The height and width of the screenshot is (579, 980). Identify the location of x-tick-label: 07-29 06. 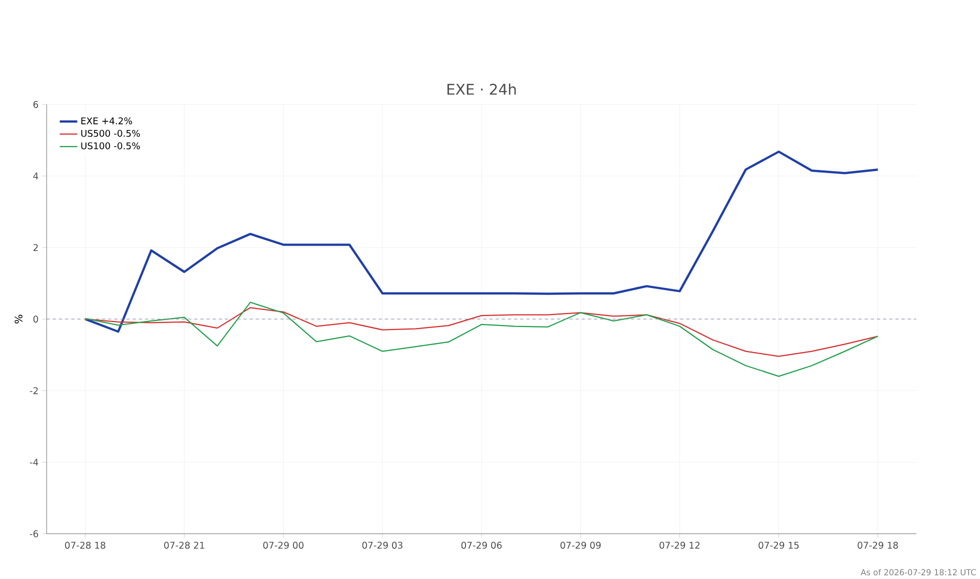
(481, 545).